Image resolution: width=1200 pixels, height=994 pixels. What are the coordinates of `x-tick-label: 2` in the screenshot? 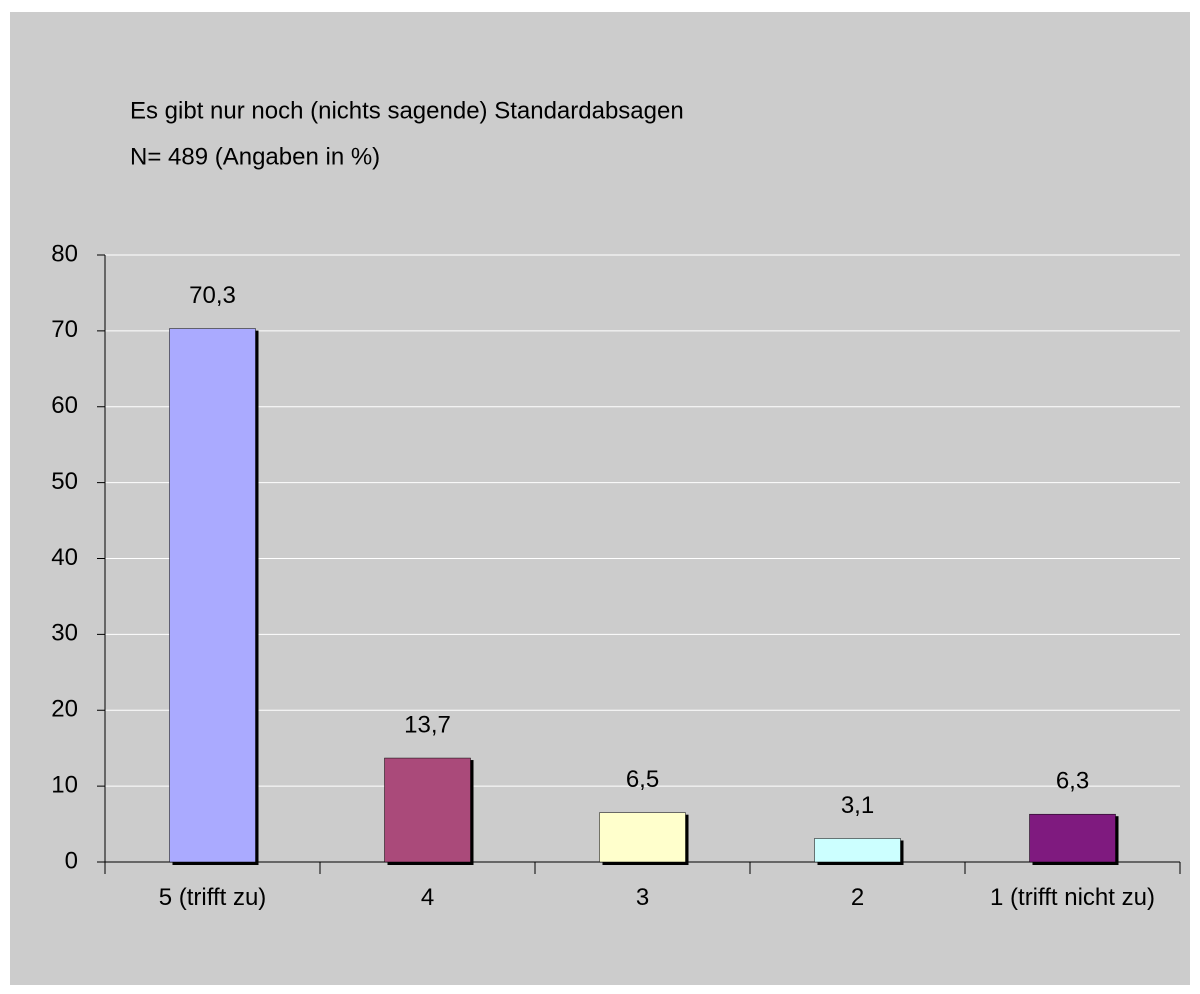 It's located at (857, 897).